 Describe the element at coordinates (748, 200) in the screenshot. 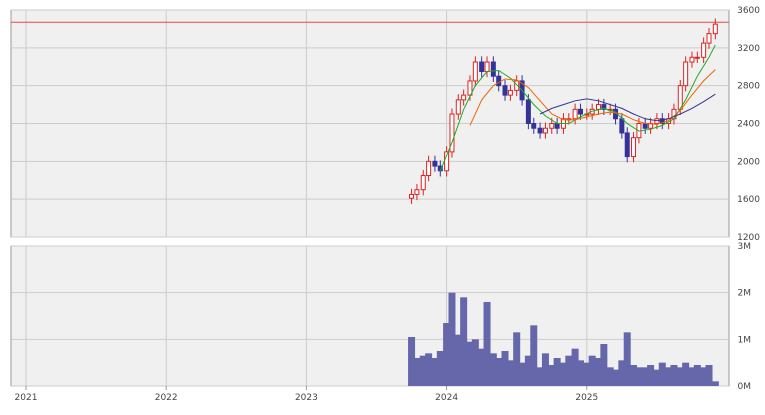

I see `price-tick-label: 1600` at that location.